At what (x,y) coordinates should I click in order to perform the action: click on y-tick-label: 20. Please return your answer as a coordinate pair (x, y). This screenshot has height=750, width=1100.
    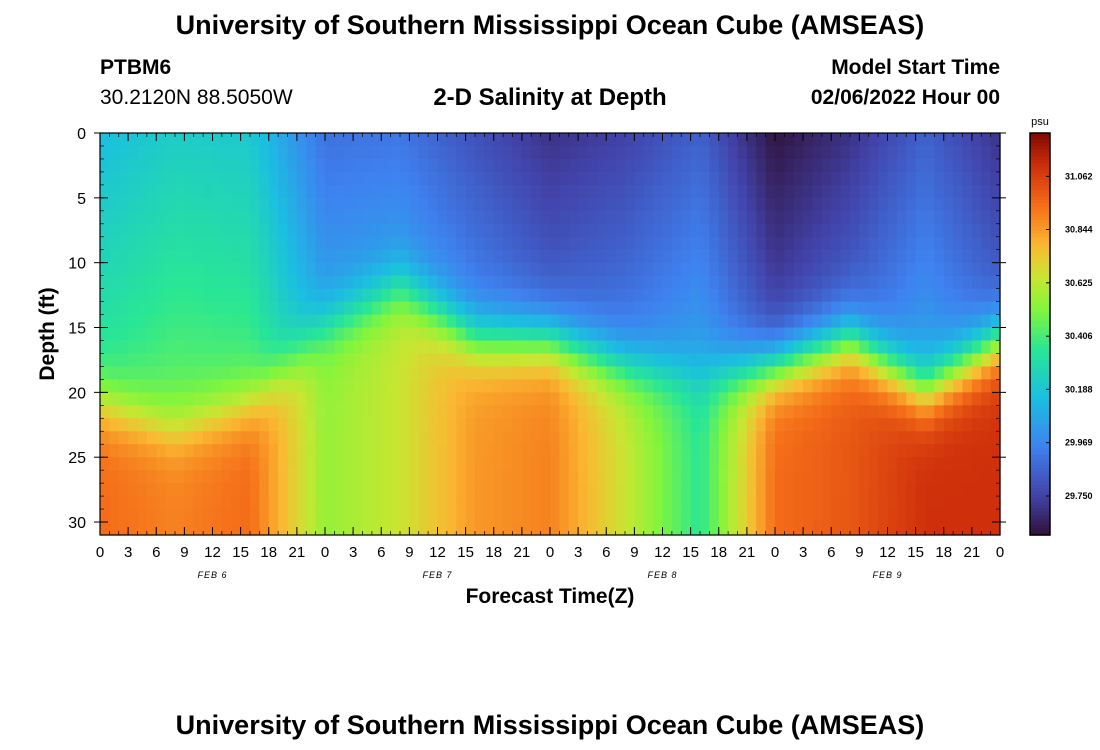
    Looking at the image, I should click on (77, 393).